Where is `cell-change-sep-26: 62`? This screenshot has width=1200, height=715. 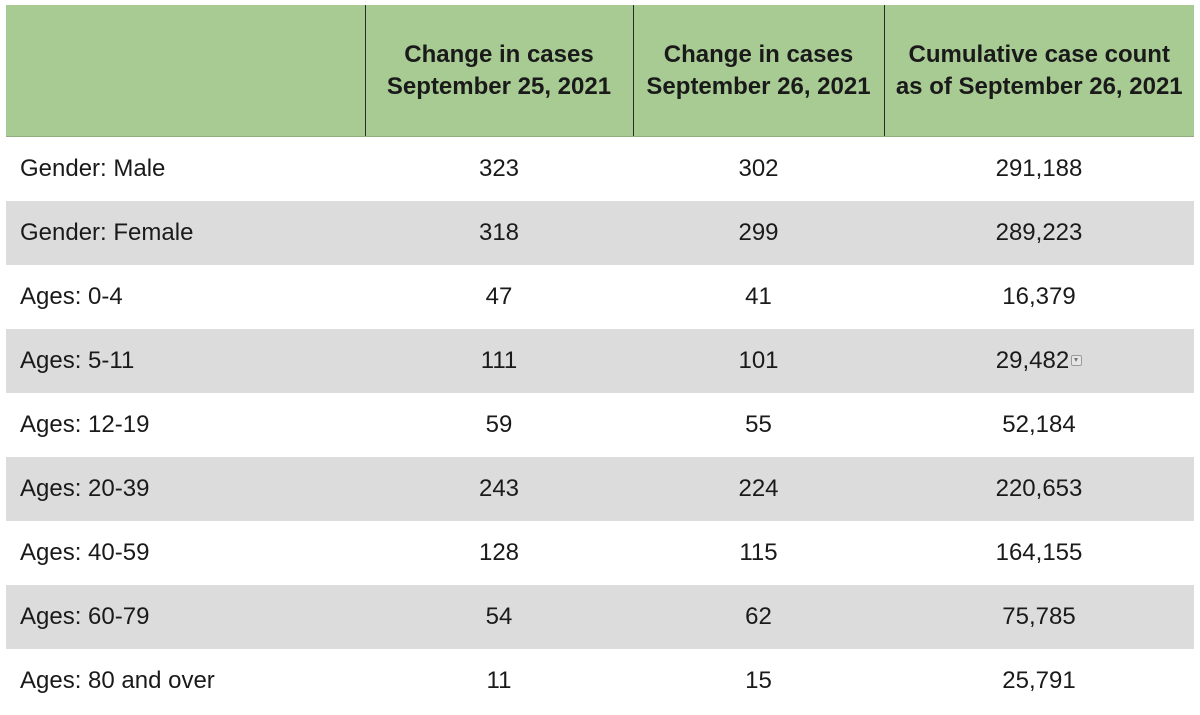
cell-change-sep-26: 62 is located at coordinates (758, 617).